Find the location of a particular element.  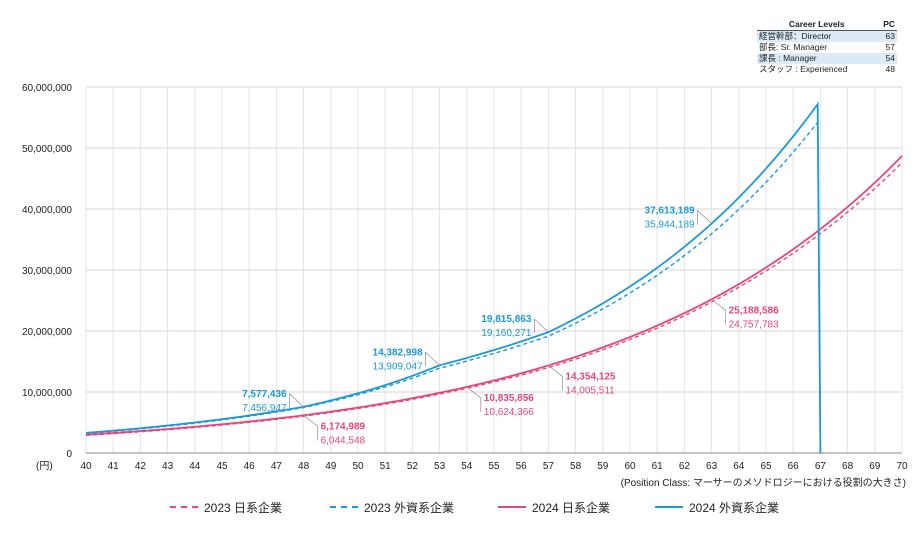

annotation-value-2024: 37,613,189 is located at coordinates (670, 211).